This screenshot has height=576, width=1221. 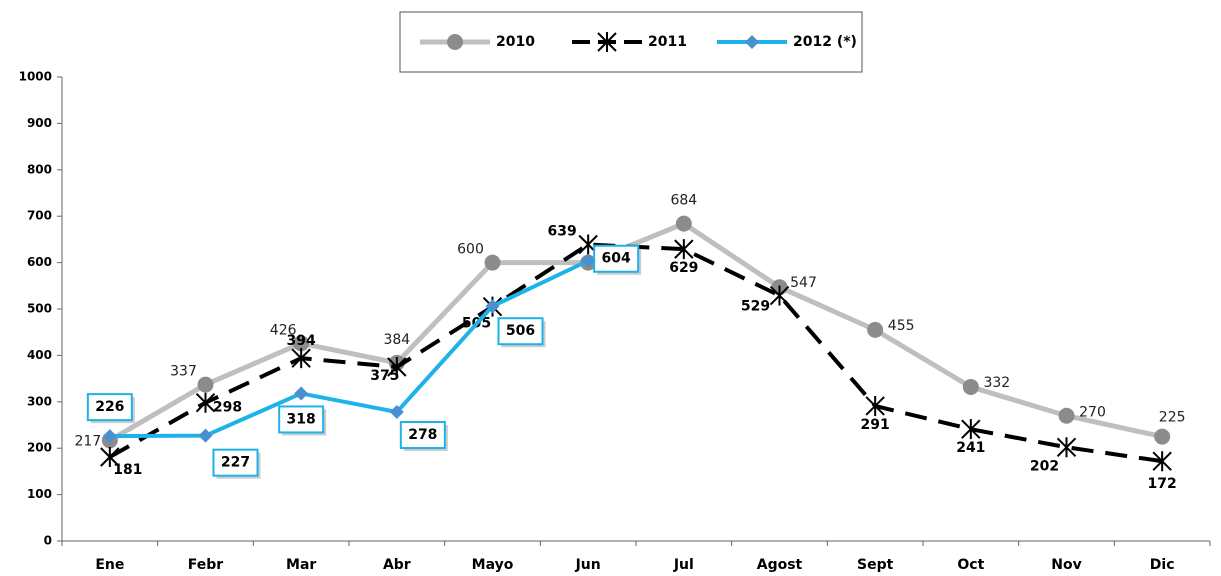 What do you see at coordinates (39, 448) in the screenshot?
I see `y-tick-label: 200` at bounding box center [39, 448].